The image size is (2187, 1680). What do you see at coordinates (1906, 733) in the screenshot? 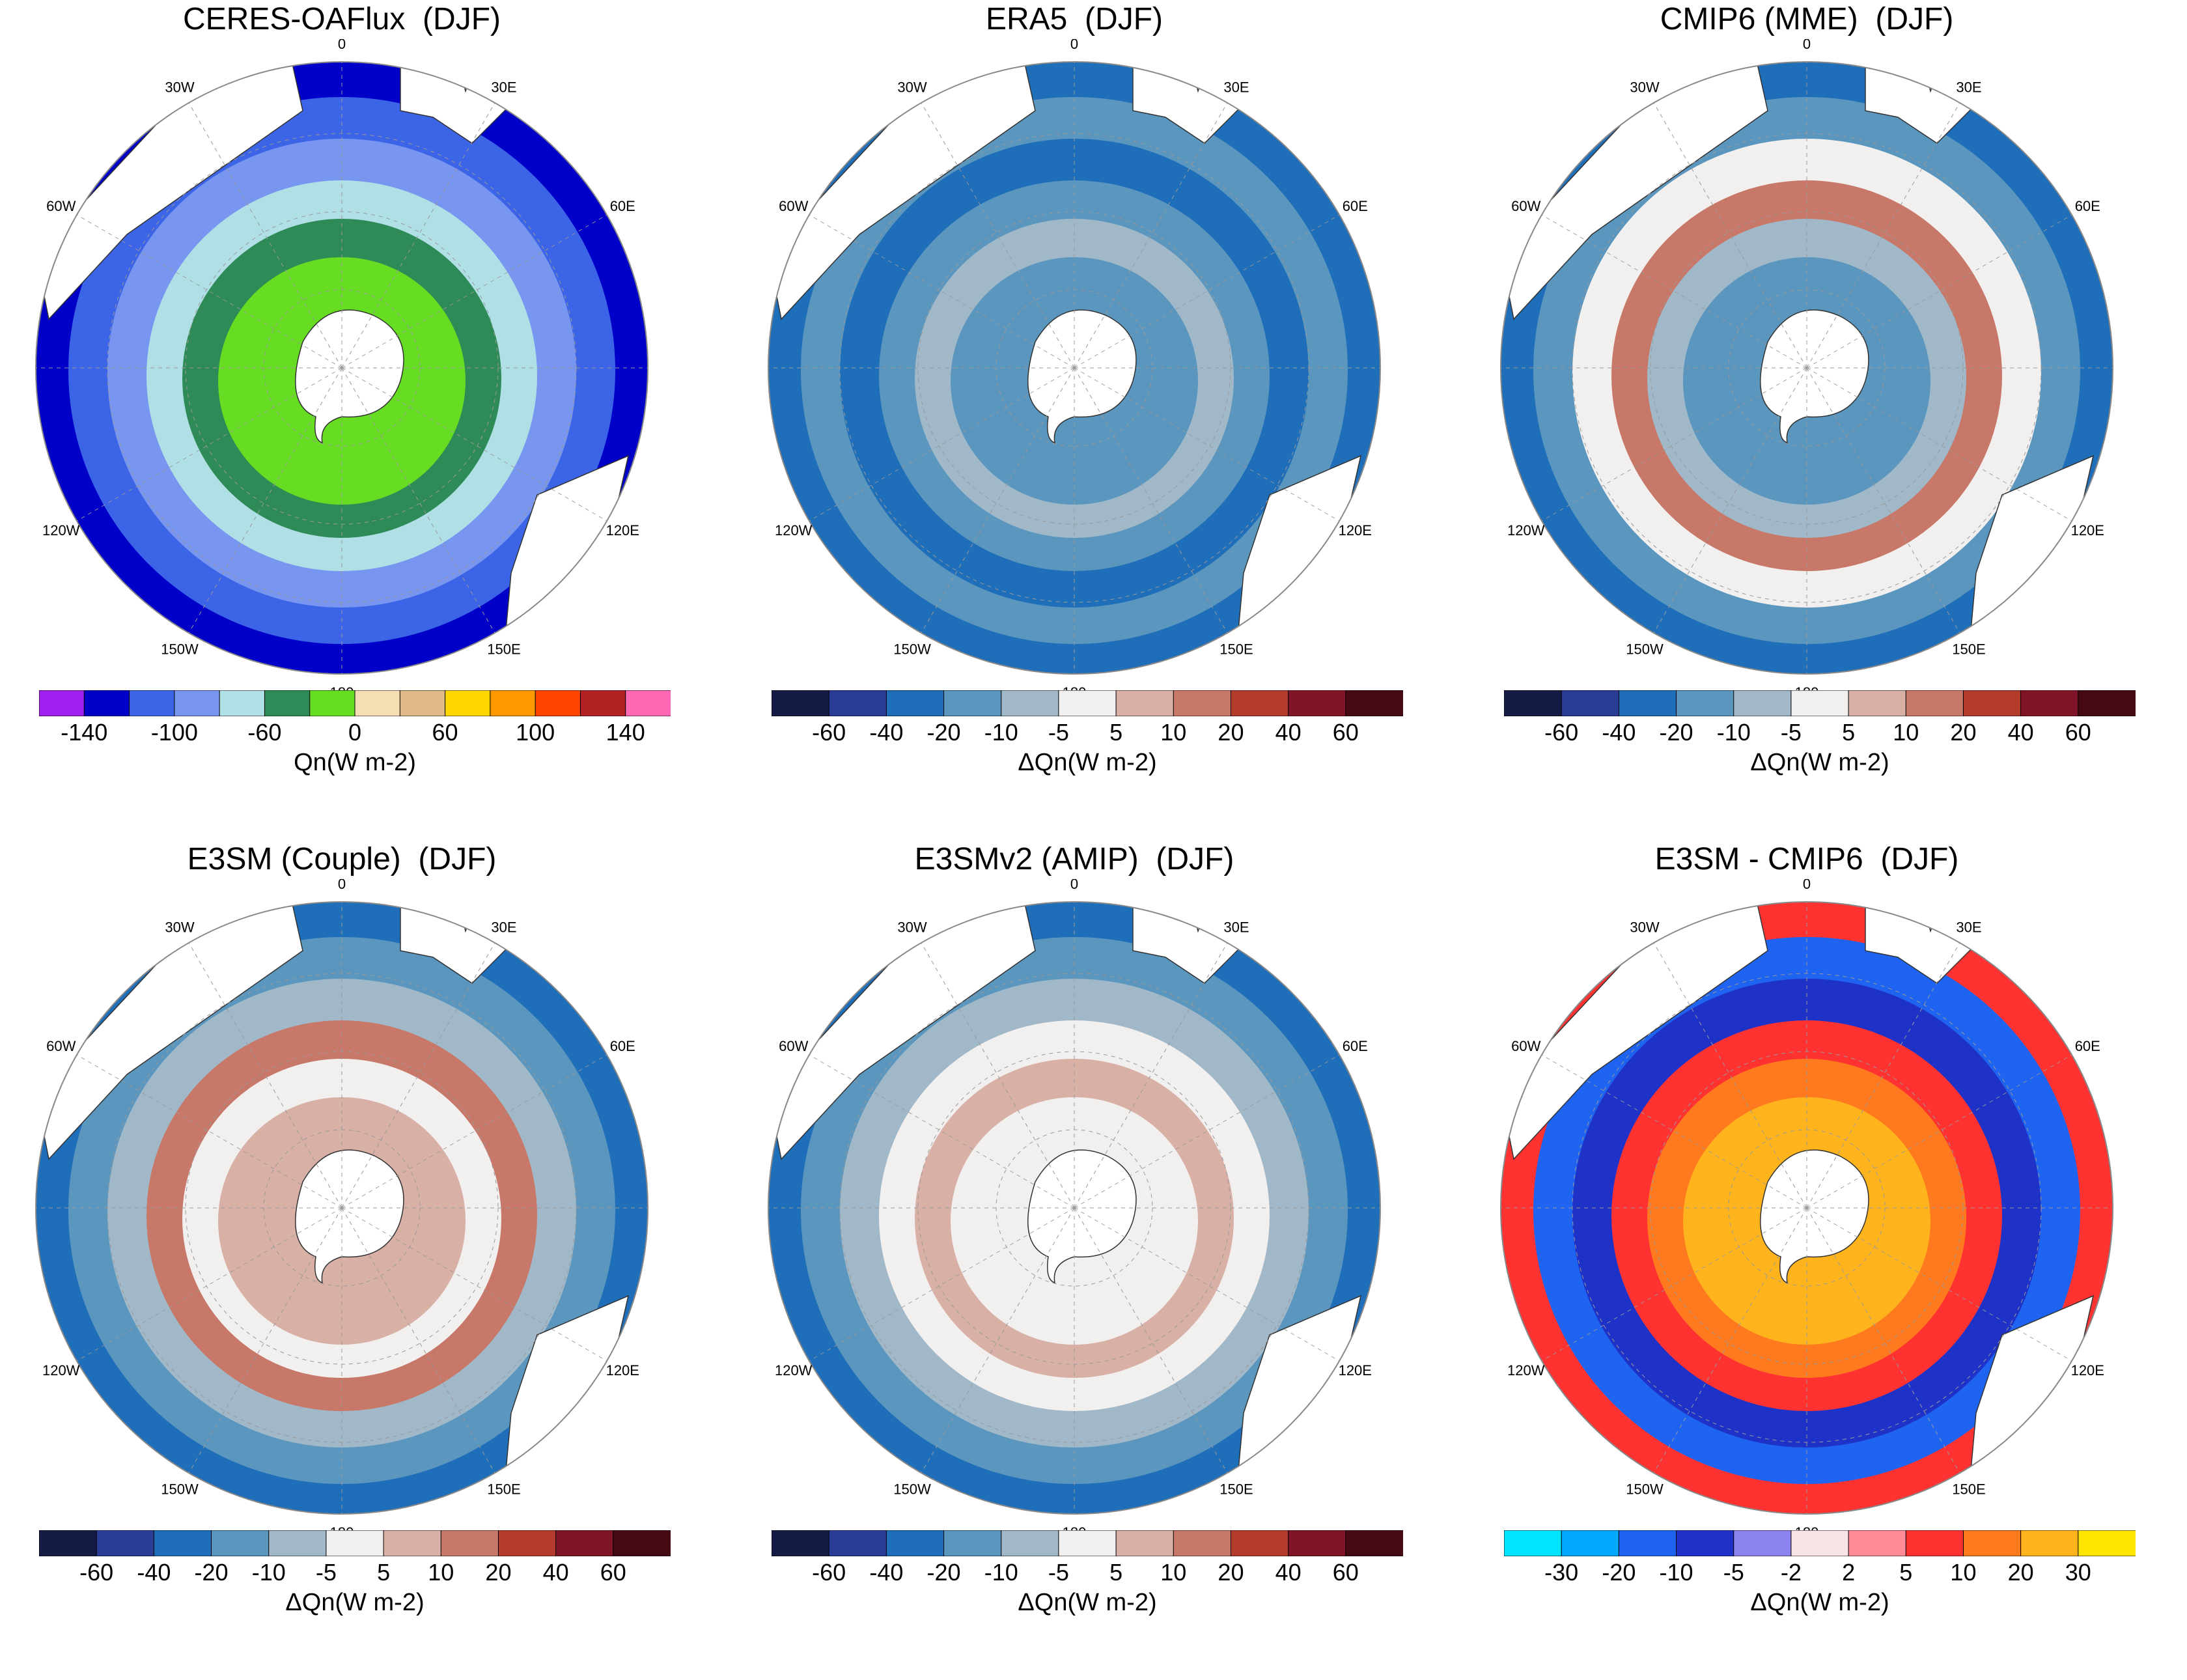
I see `colorbar-tick-label: 10` at bounding box center [1906, 733].